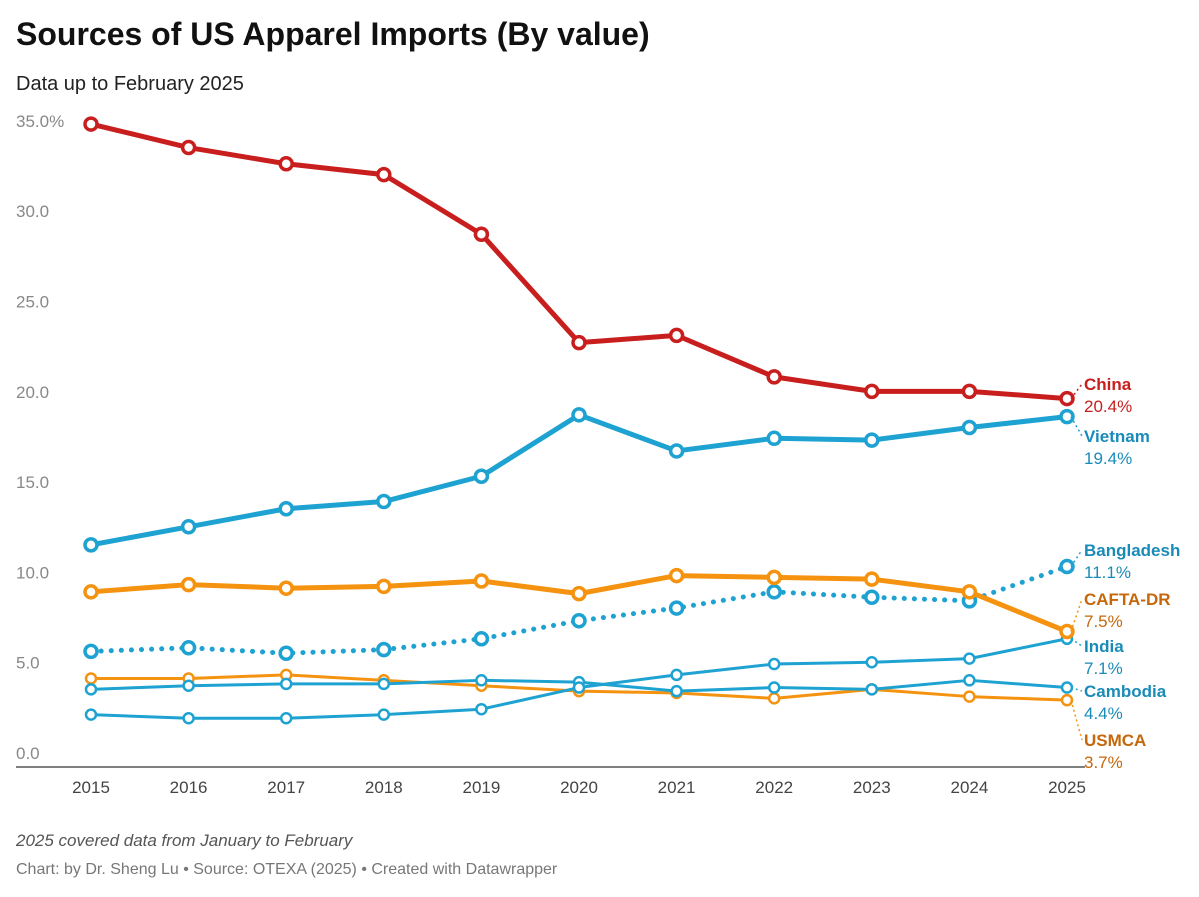 The image size is (1199, 897). Describe the element at coordinates (40, 121) in the screenshot. I see `y-tick-label: 35.0%` at that location.